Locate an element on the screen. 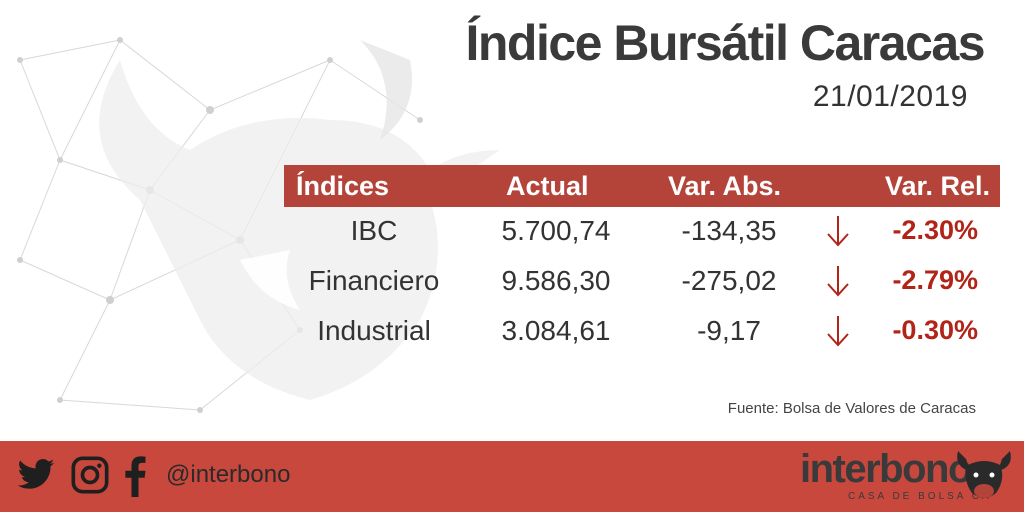  column-header-indices: Índices is located at coordinates (343, 186).